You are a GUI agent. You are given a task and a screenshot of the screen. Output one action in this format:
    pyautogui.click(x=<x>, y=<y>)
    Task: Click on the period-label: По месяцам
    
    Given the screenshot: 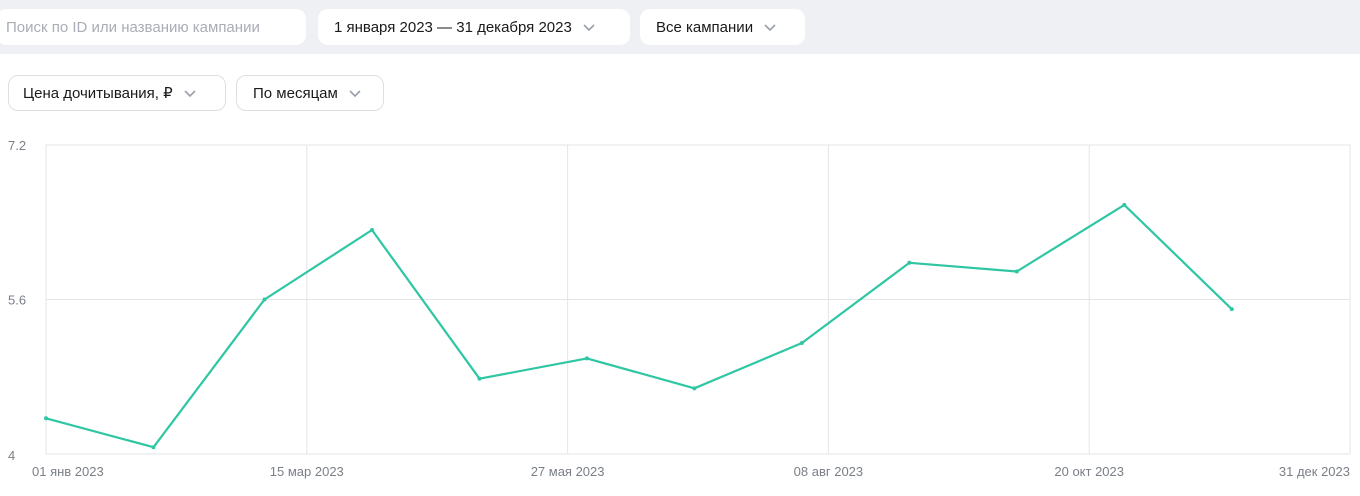 What is the action you would take?
    pyautogui.click(x=295, y=93)
    